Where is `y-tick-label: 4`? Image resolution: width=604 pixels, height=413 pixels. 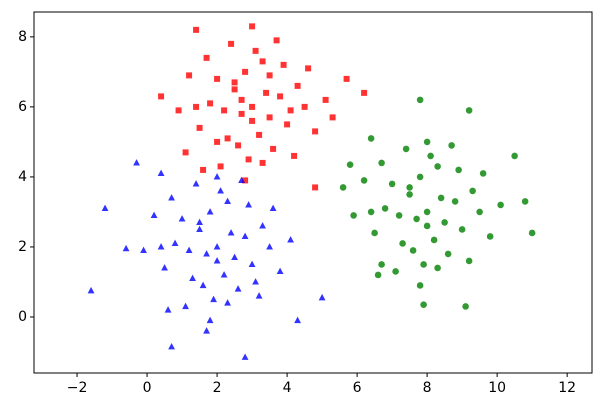
y-tick-label: 4 is located at coordinates (22, 177).